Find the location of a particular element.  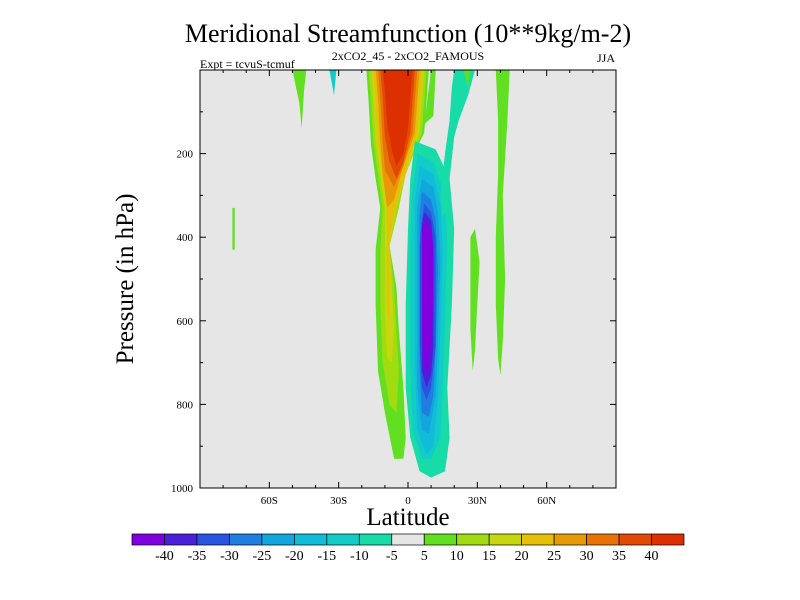

y-tick-label: 200 is located at coordinates (185, 155).